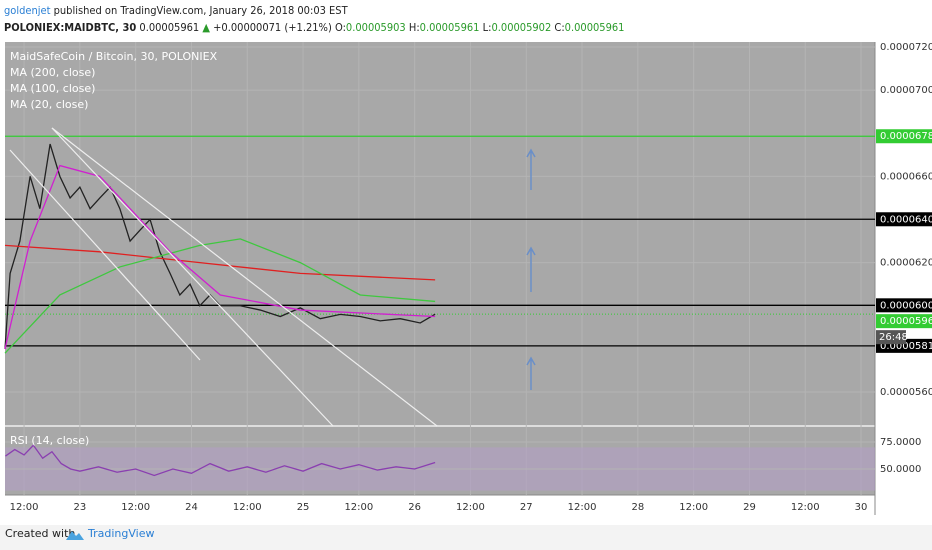 The width and height of the screenshot is (932, 550). What do you see at coordinates (52, 88) in the screenshot?
I see `legend-entry: MA (100, close)` at bounding box center [52, 88].